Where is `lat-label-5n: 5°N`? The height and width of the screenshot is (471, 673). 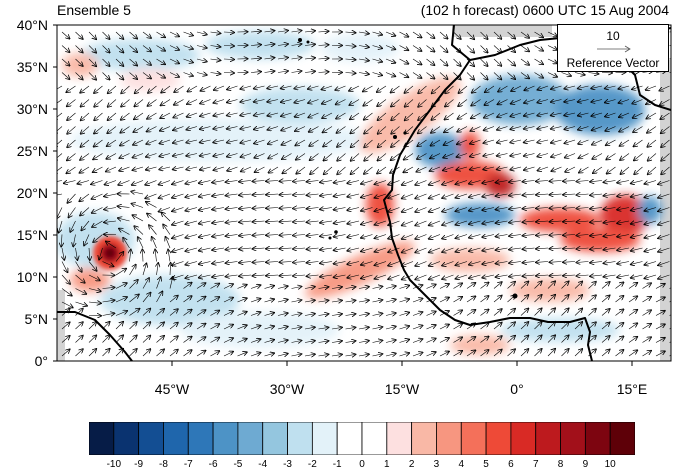
lat-label-5n: 5°N is located at coordinates (36, 319).